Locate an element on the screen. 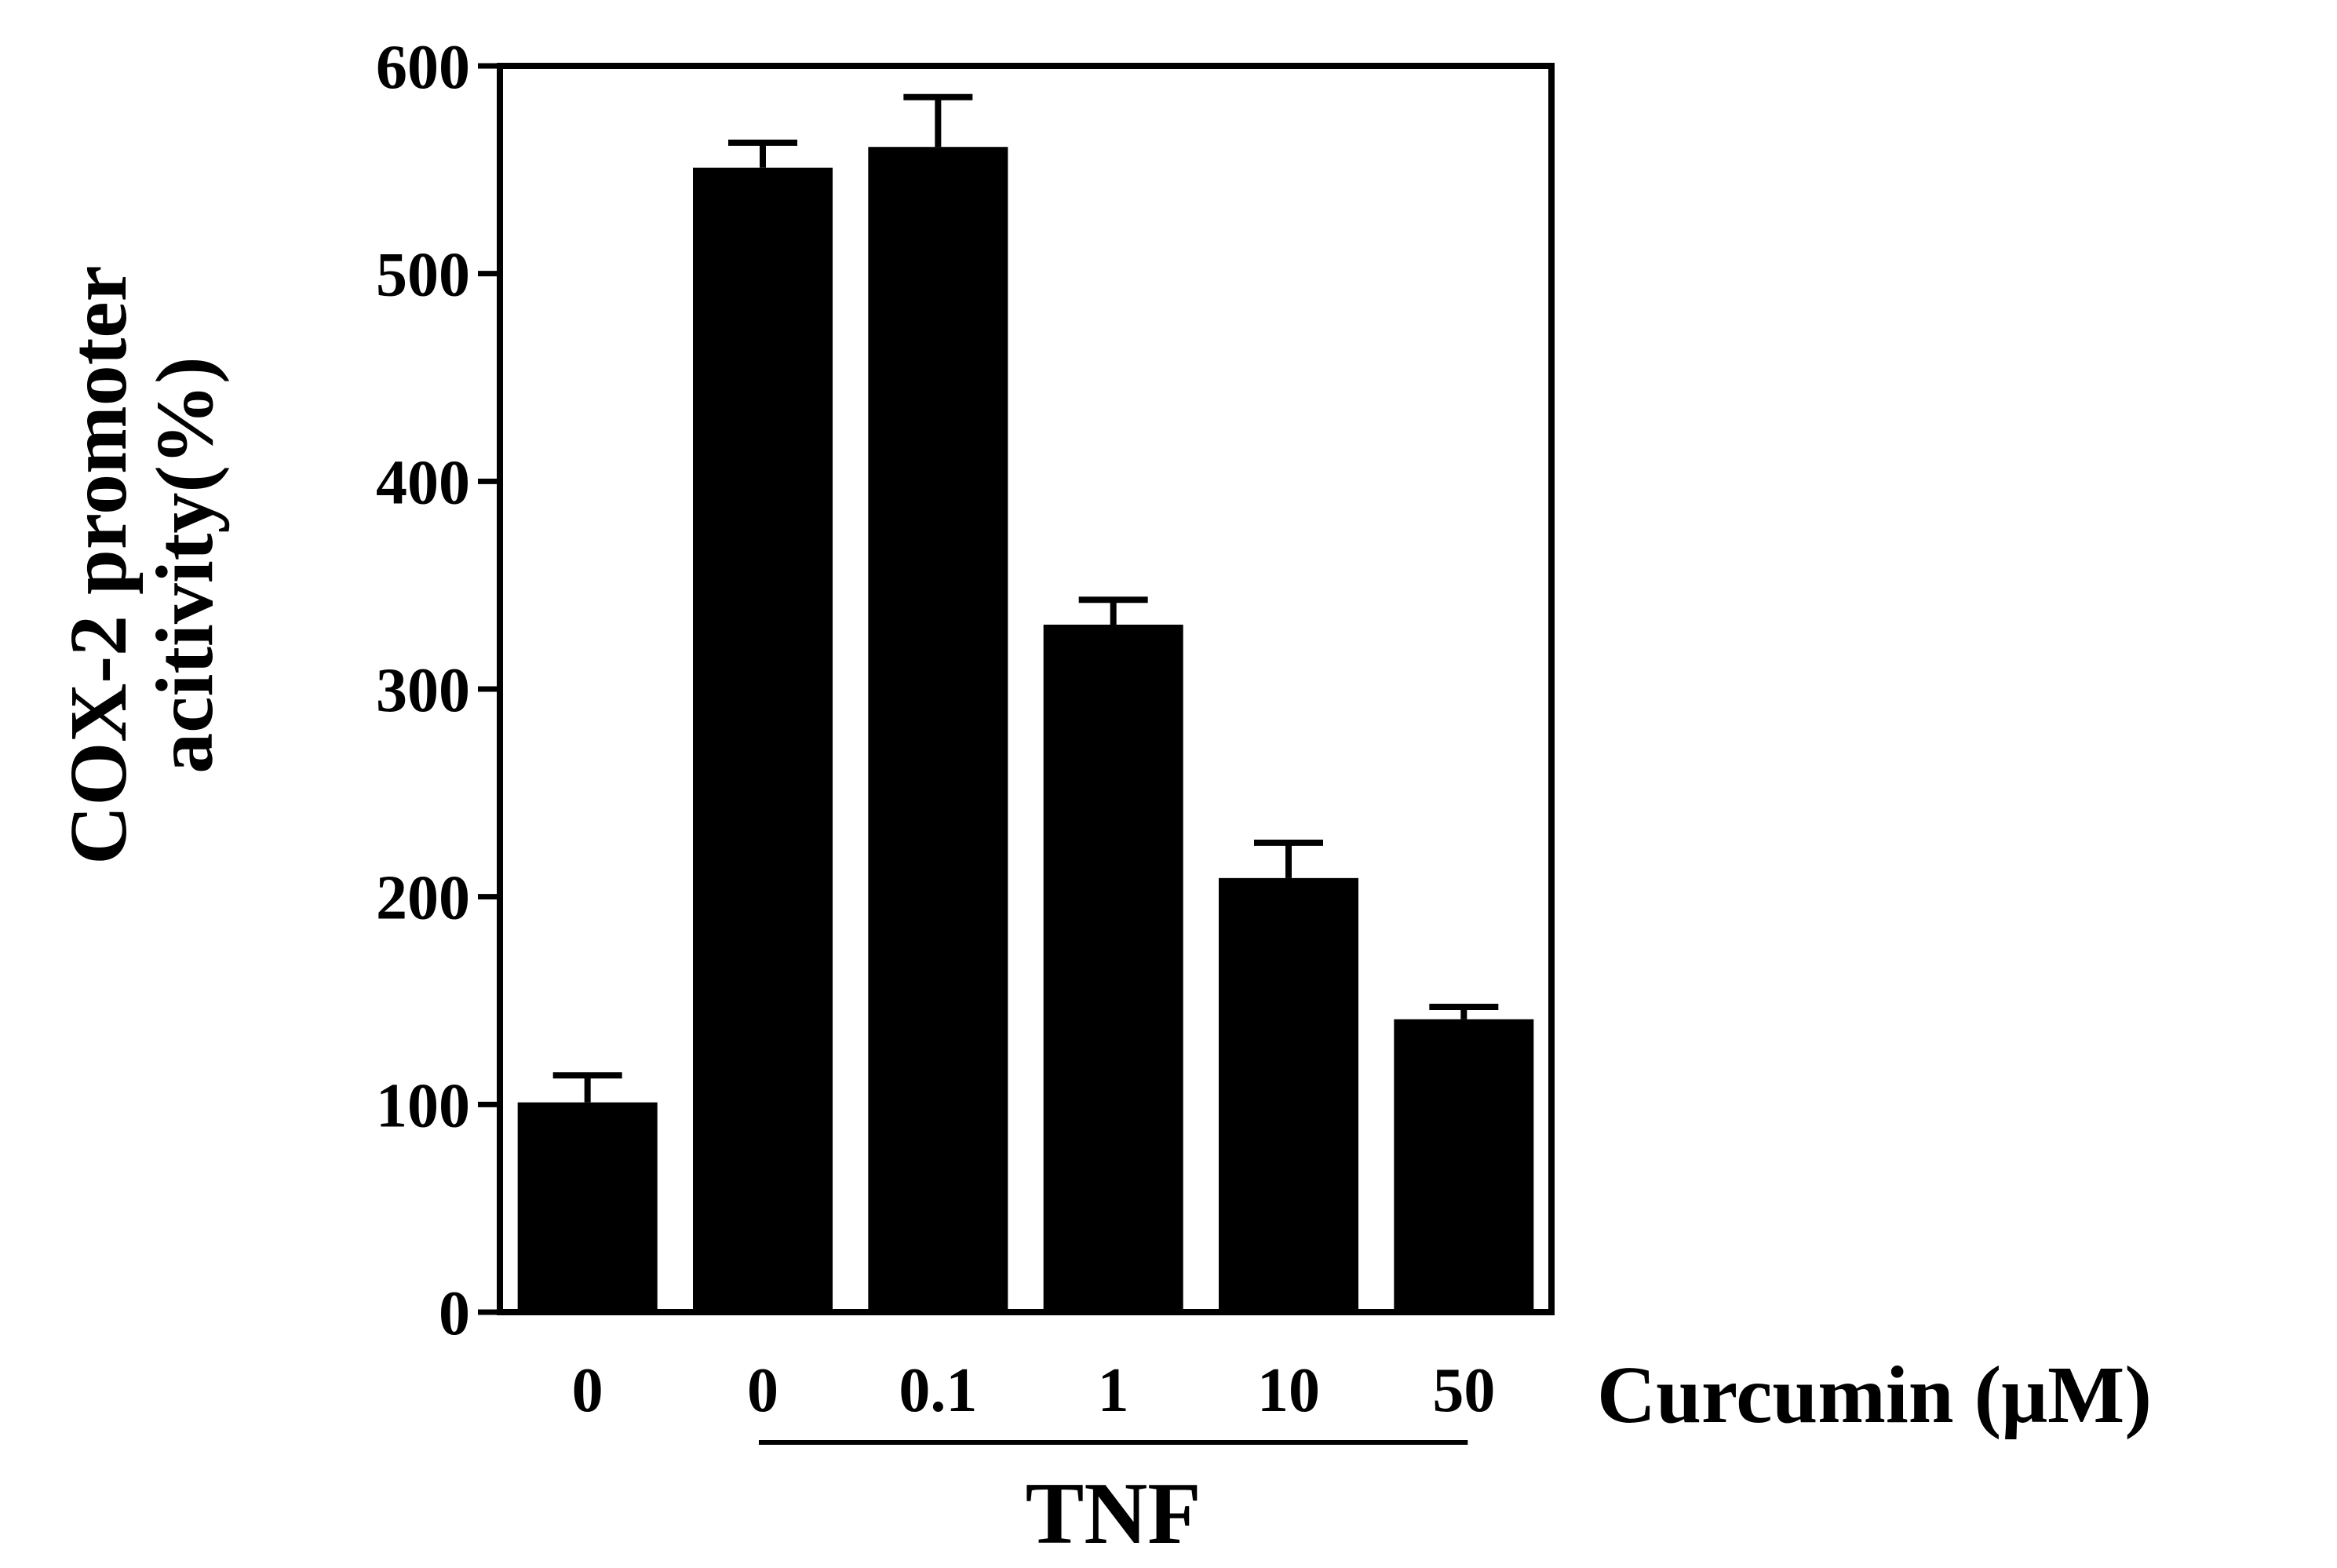 This screenshot has height=1568, width=2337. y-axis-title-line-1: COX-2 promoter is located at coordinates (98, 564).